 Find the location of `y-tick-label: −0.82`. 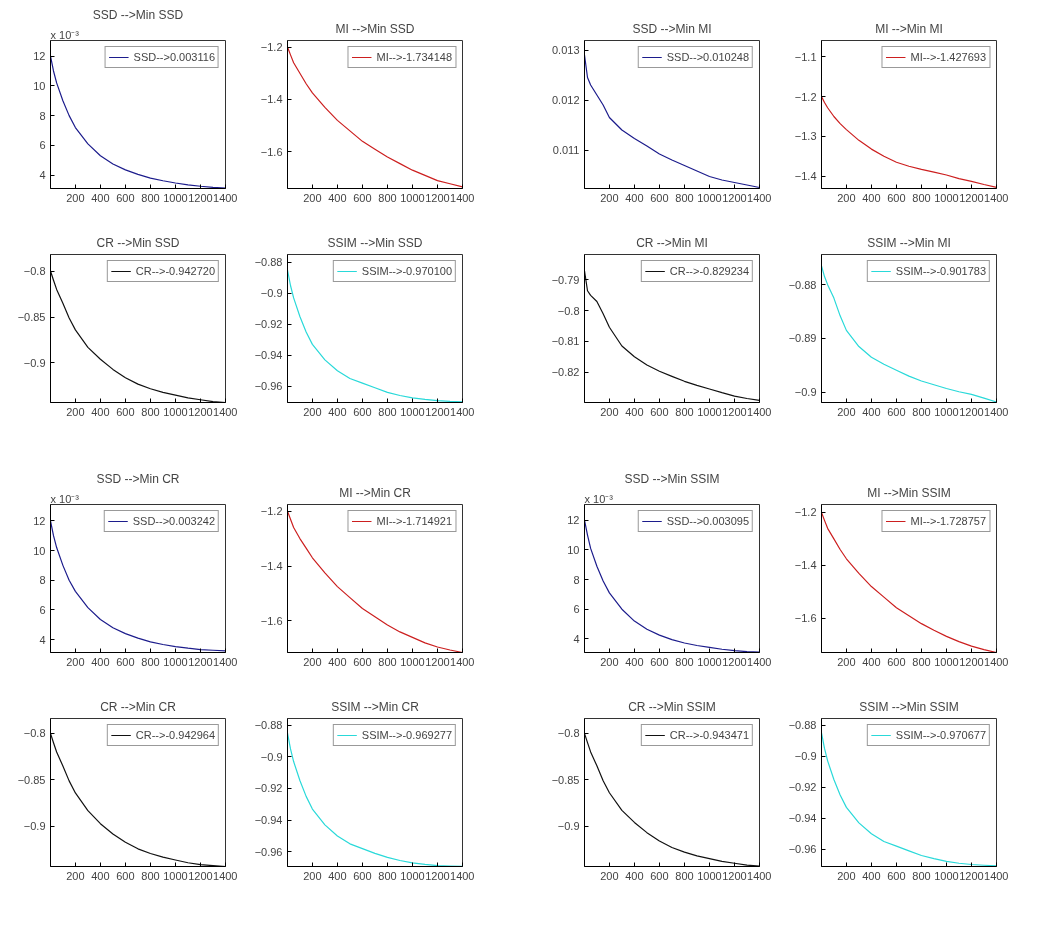

y-tick-label: −0.82 is located at coordinates (565, 372).